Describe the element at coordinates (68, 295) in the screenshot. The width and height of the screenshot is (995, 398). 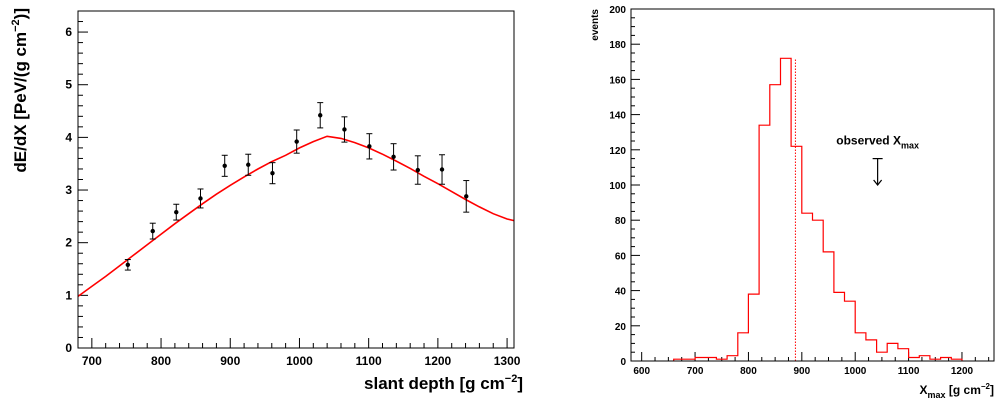
I see `left-y-tick-label: 1` at that location.